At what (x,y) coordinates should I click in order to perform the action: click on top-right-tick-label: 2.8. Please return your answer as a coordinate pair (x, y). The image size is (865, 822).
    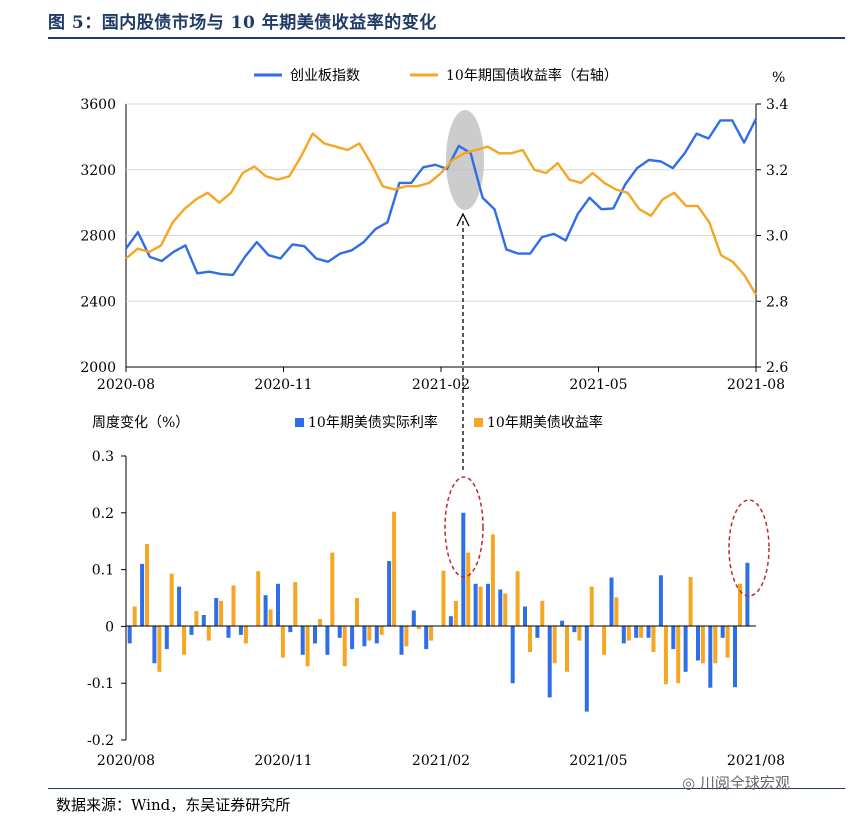
    Looking at the image, I should click on (777, 302).